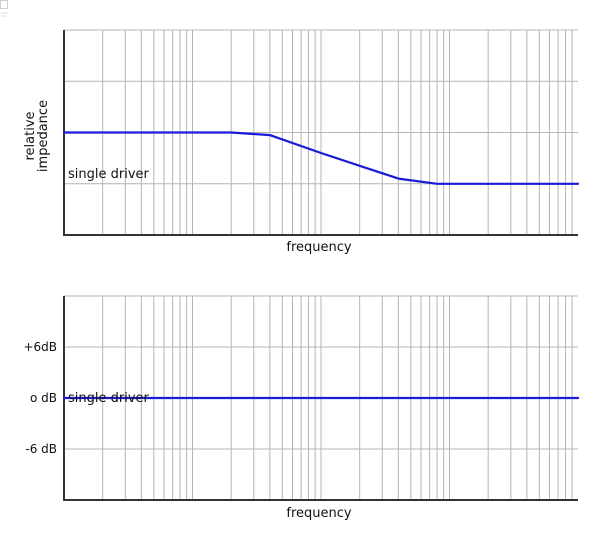  Describe the element at coordinates (40, 347) in the screenshot. I see `y-tick-label: +6dB` at that location.